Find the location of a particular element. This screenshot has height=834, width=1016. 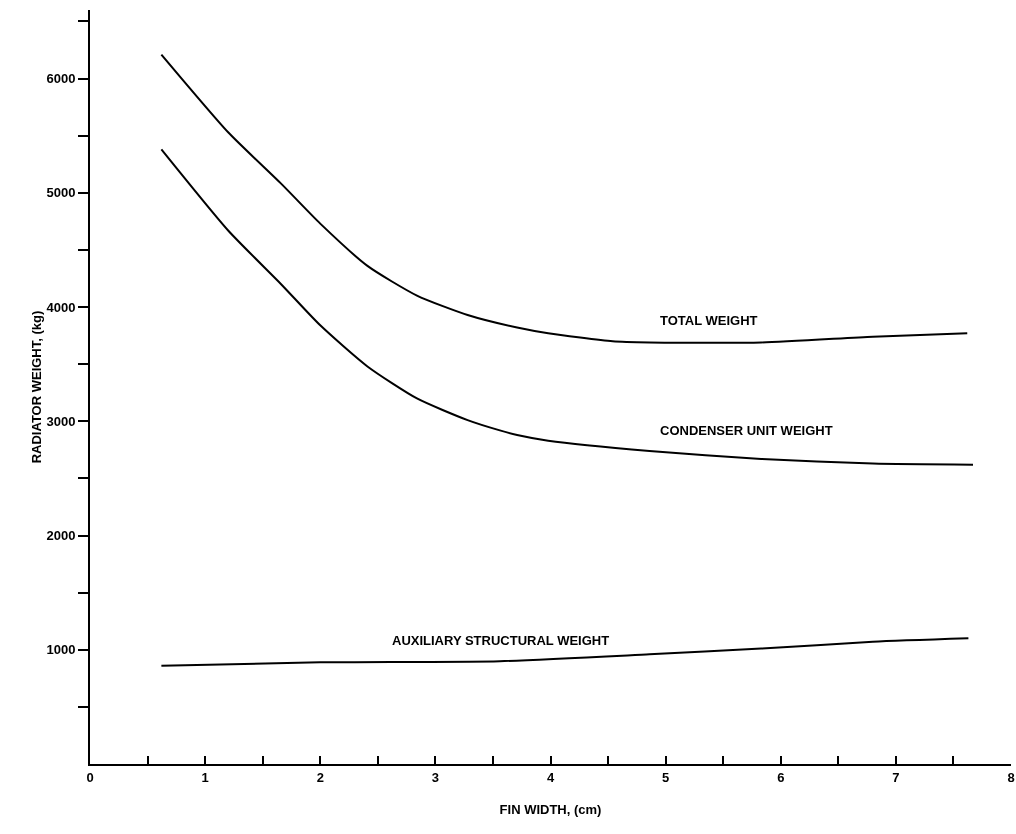

x-tick-label: 1 is located at coordinates (205, 777).